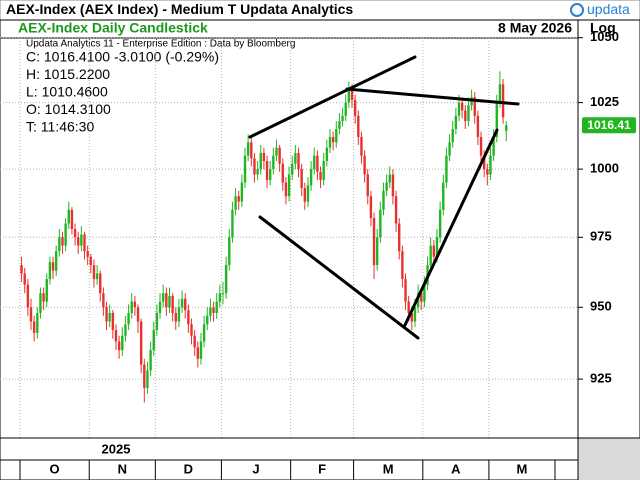 The image size is (640, 485). I want to click on y-tick-label: 925, so click(601, 378).